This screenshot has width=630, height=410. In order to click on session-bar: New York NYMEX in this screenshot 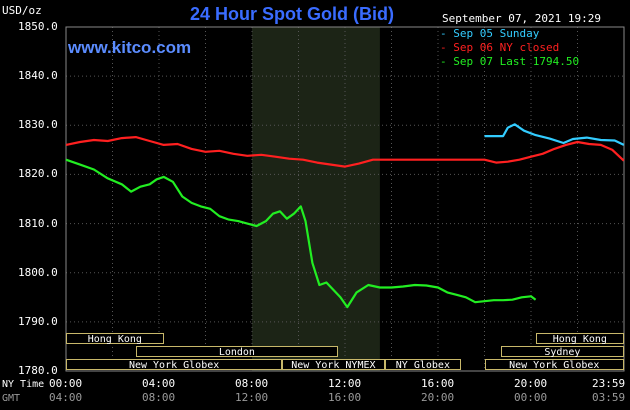, I will do `click(333, 365)`.